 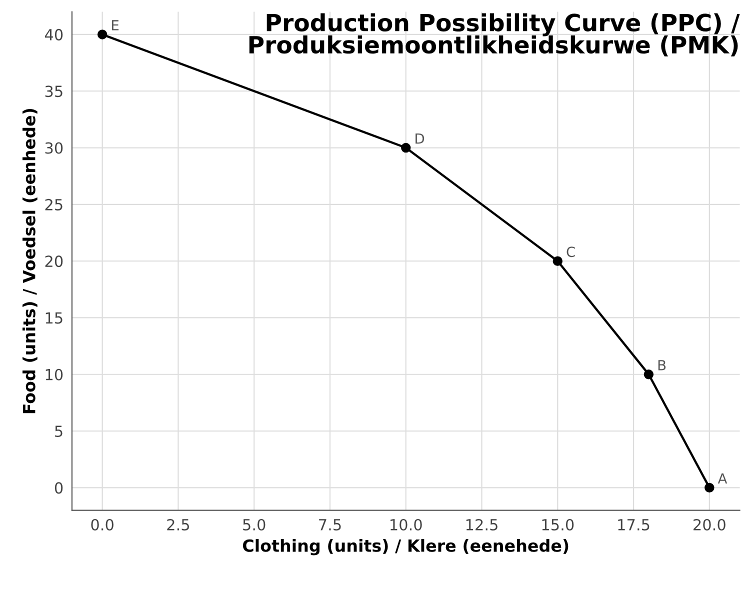 I want to click on y-tick-label: 10, so click(x=54, y=374).